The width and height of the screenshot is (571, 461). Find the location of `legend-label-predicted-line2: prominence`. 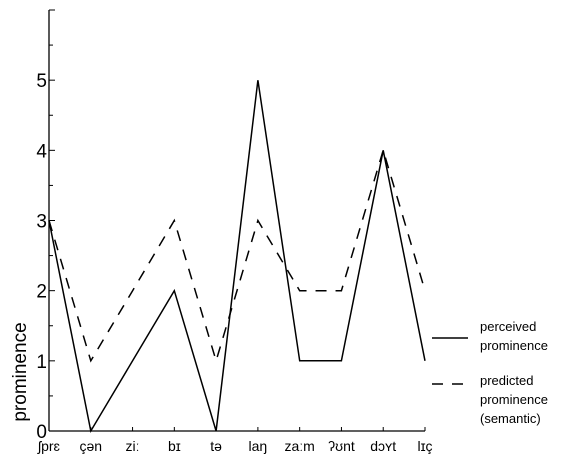

legend-label-predicted-line2: prominence is located at coordinates (514, 399).